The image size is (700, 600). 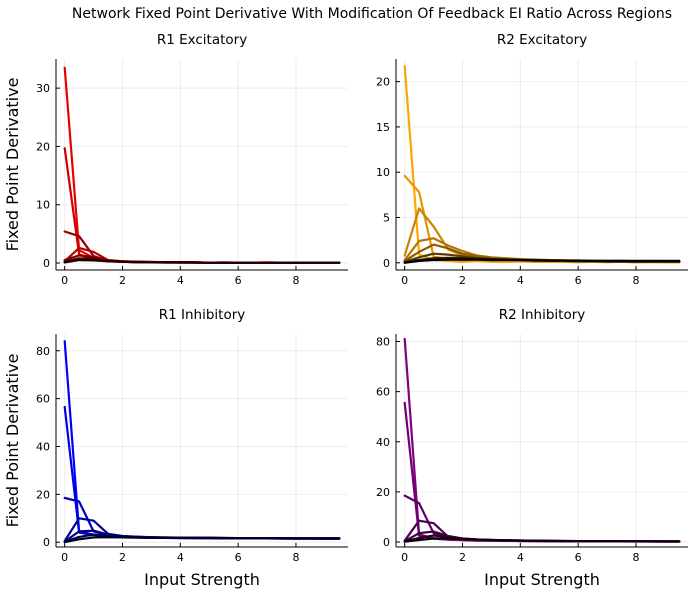 What do you see at coordinates (542, 40) in the screenshot?
I see `subplot-title: R2 Excitatory` at bounding box center [542, 40].